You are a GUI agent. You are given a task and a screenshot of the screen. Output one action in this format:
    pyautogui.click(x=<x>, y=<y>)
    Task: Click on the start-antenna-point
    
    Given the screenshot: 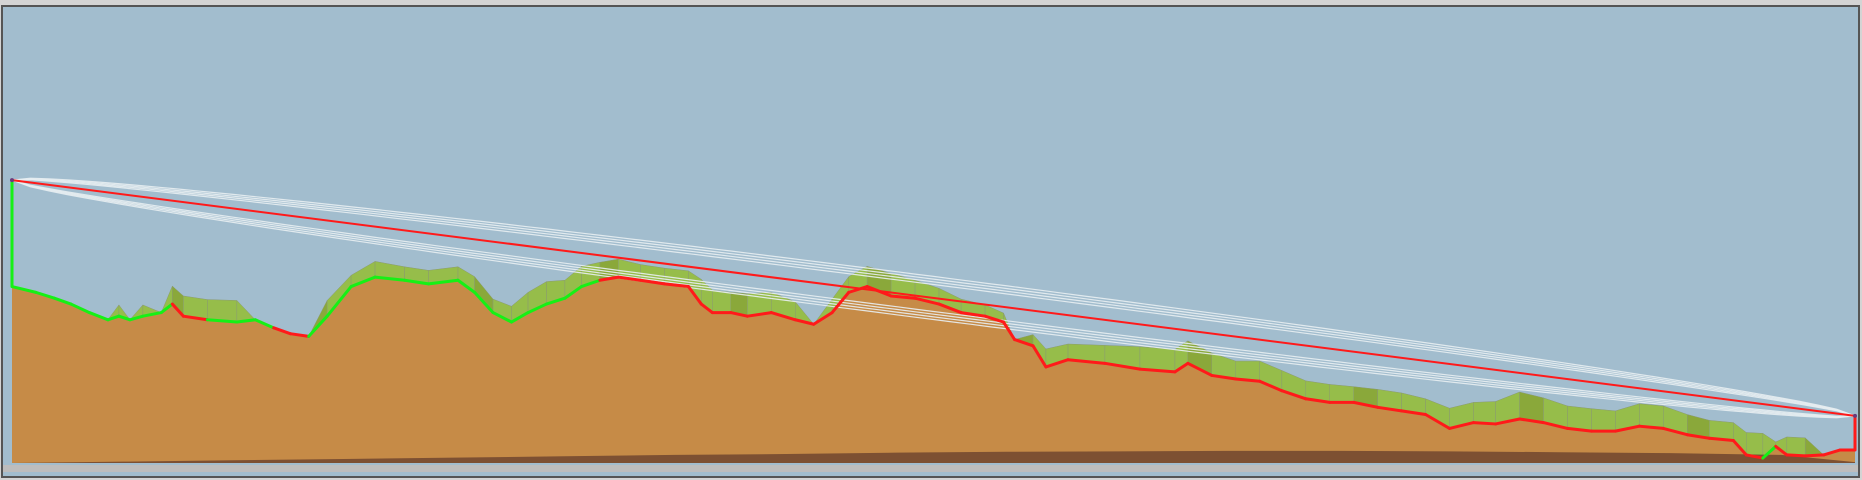 What is the action you would take?
    pyautogui.click(x=12, y=180)
    